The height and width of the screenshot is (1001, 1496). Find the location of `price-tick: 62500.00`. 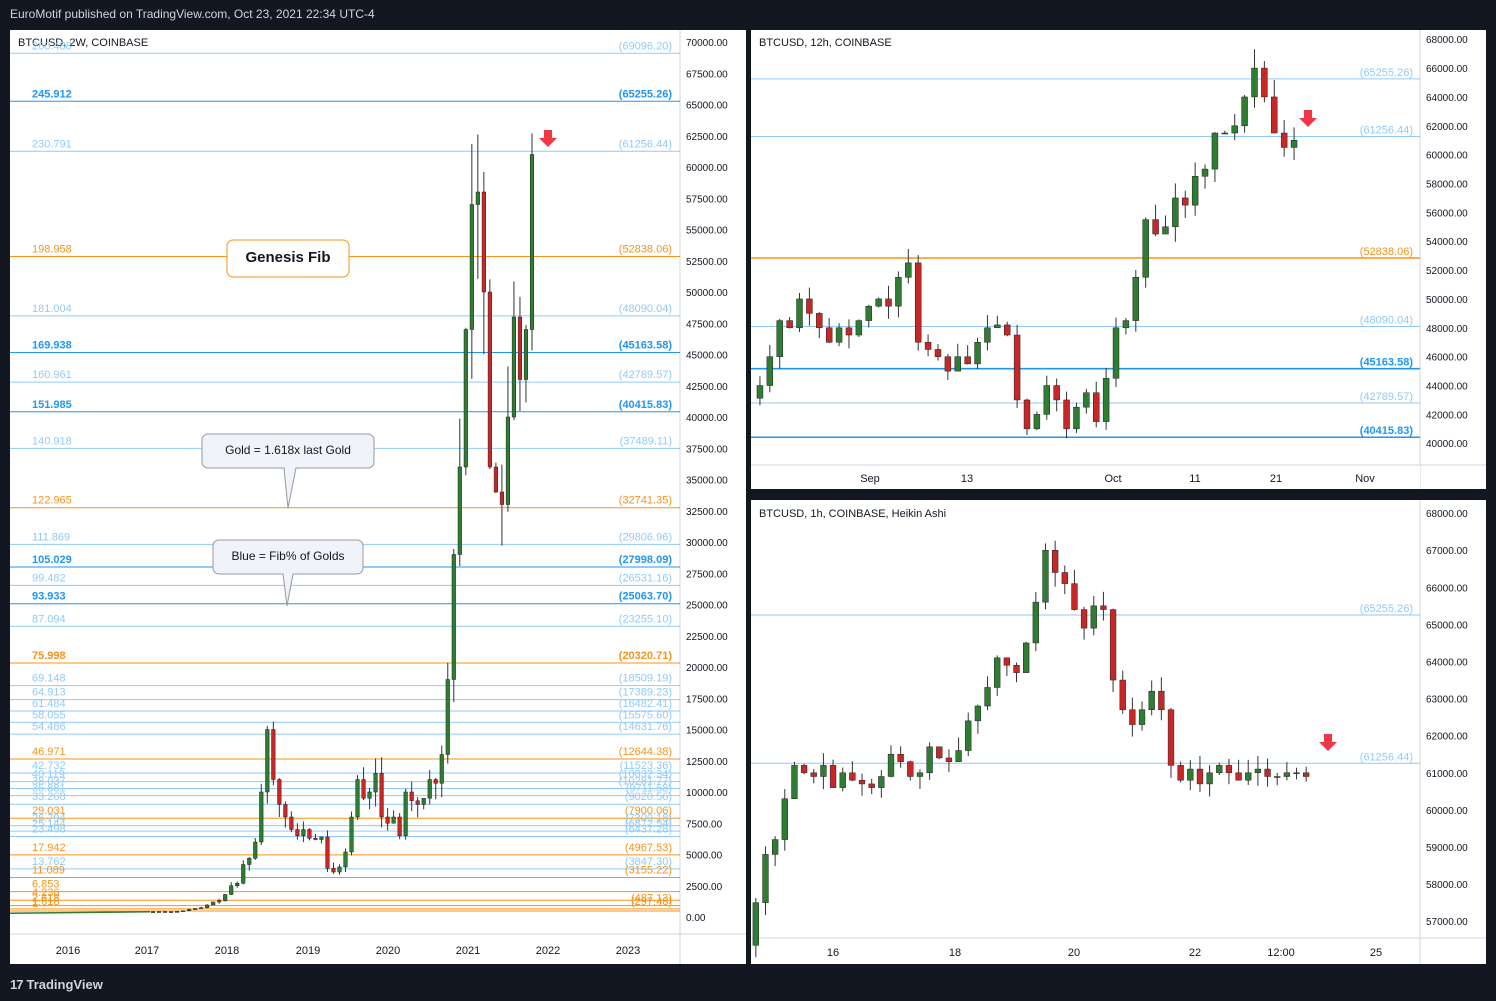

price-tick: 62500.00 is located at coordinates (707, 137).